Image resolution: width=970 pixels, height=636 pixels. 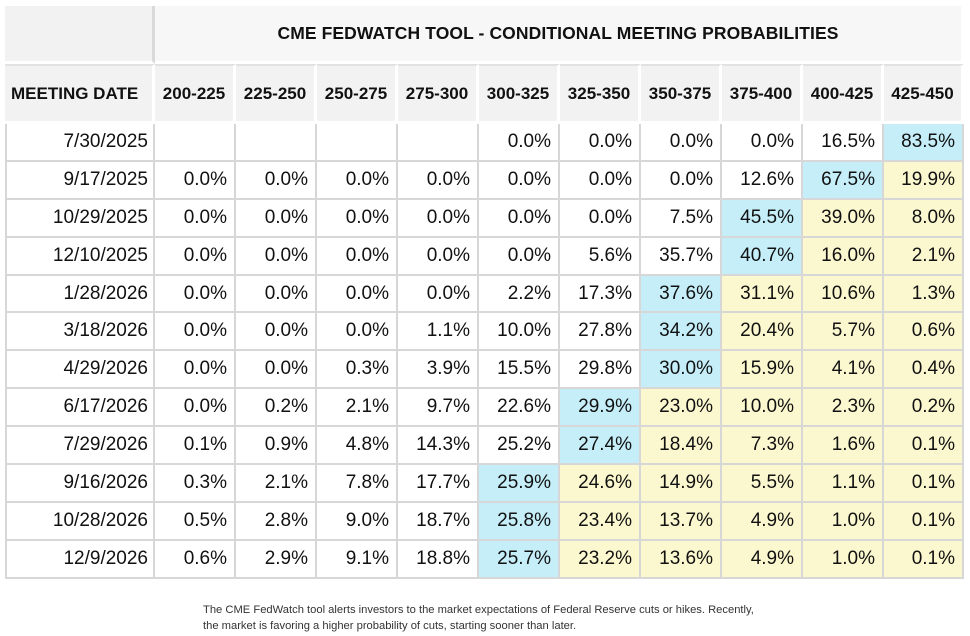 What do you see at coordinates (438, 484) in the screenshot?
I see `probability-cell: 17.7%` at bounding box center [438, 484].